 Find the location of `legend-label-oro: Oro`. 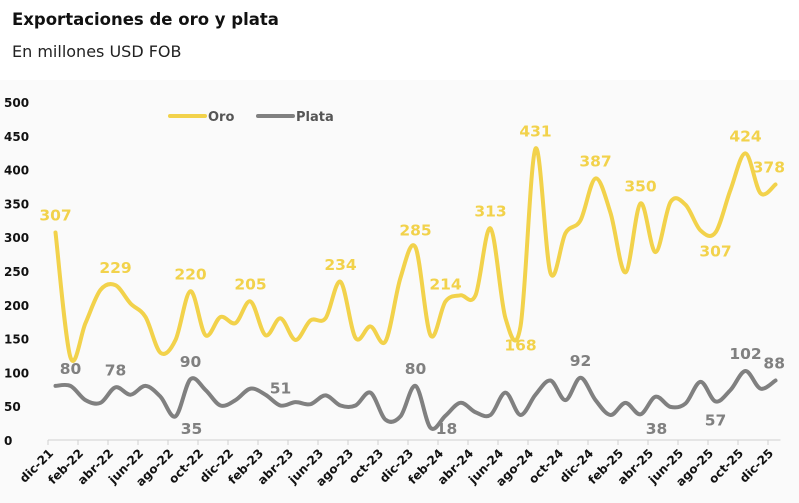

legend-label-oro: Oro is located at coordinates (221, 117).